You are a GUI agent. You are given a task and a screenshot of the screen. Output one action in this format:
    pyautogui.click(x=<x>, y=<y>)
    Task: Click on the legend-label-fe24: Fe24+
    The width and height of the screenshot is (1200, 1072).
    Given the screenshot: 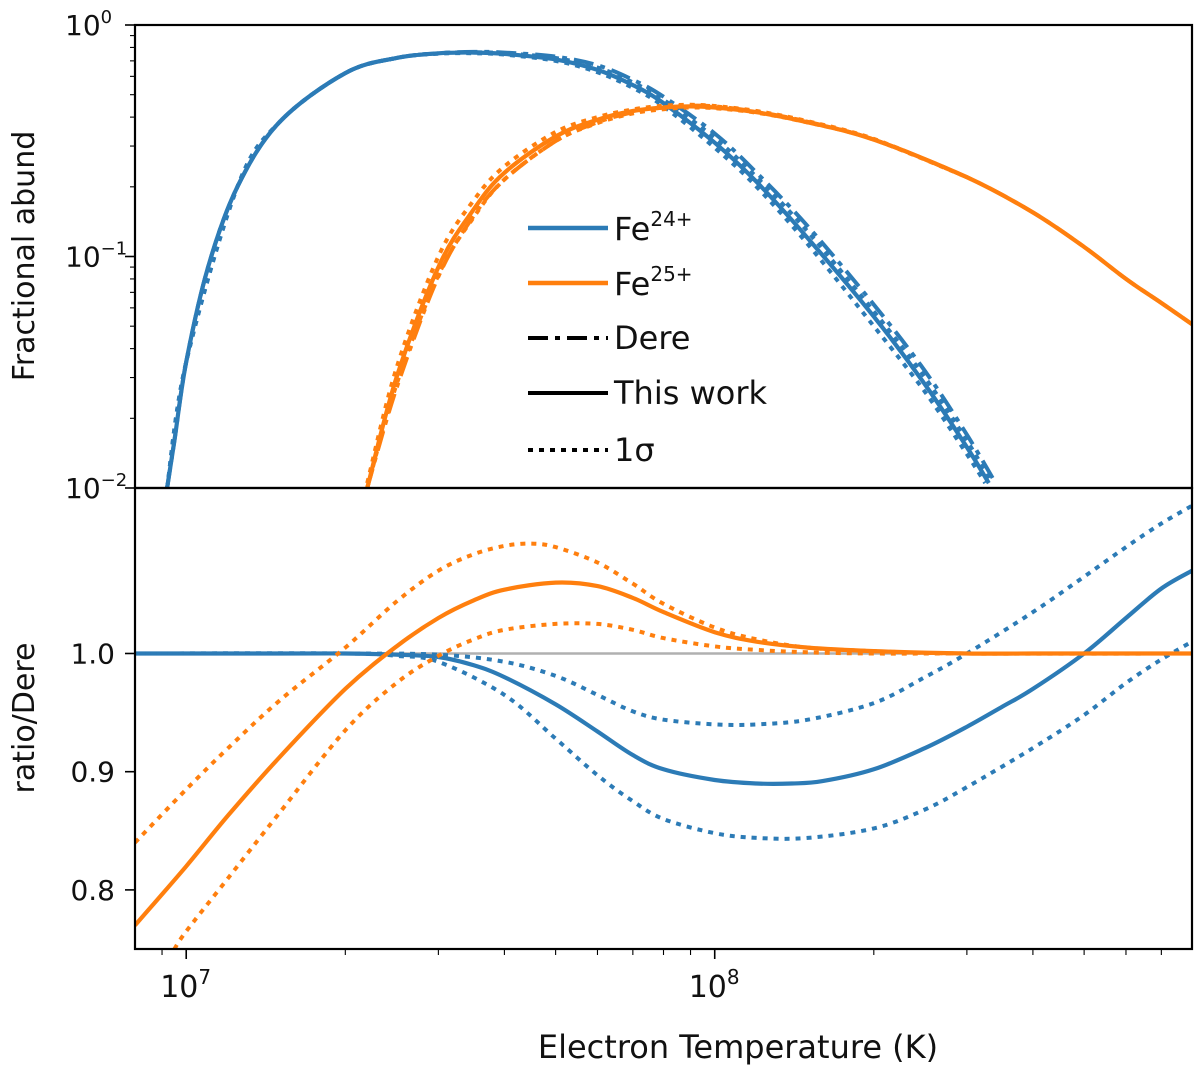 What is the action you would take?
    pyautogui.click(x=653, y=227)
    